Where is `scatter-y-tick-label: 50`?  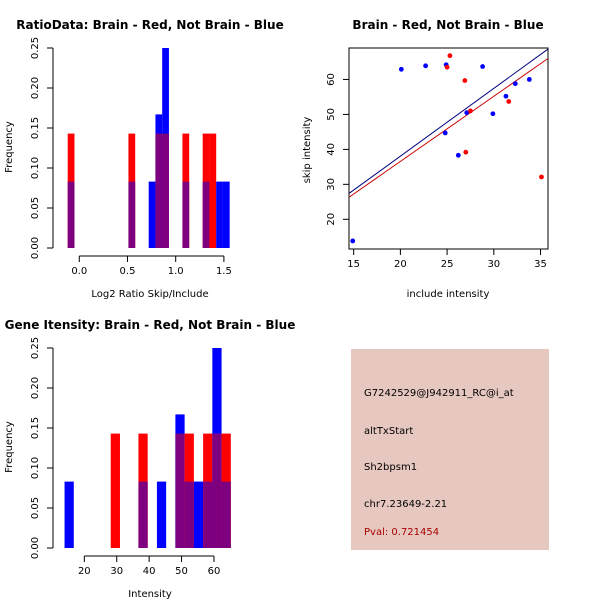
scatter-y-tick-label: 50 is located at coordinates (331, 114).